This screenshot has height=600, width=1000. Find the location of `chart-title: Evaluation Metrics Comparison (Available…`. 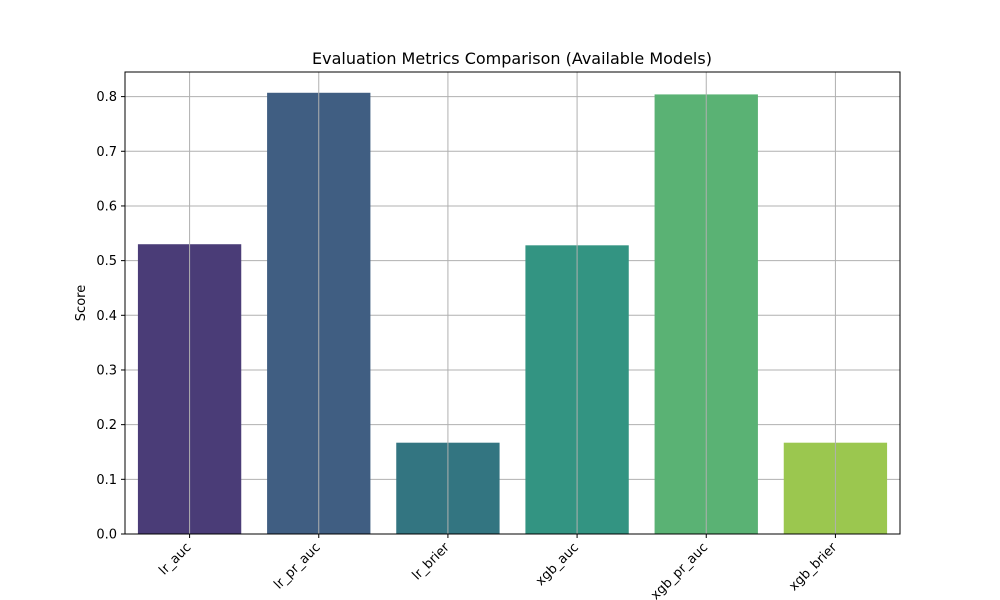

chart-title: Evaluation Metrics Comparison (Available… is located at coordinates (512, 58).